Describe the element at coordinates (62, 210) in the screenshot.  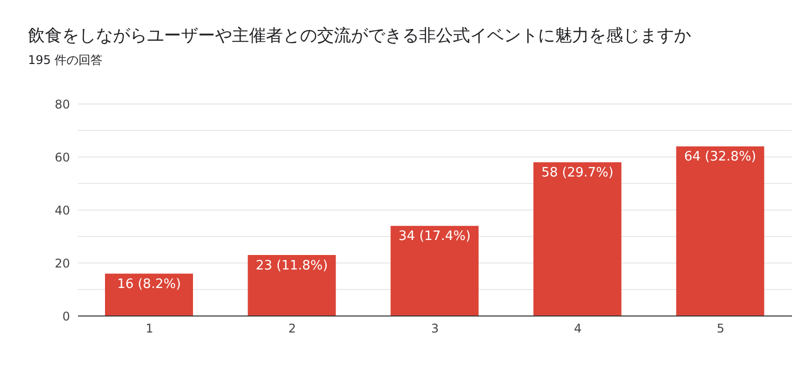
I see `y-tick-label: 40` at that location.